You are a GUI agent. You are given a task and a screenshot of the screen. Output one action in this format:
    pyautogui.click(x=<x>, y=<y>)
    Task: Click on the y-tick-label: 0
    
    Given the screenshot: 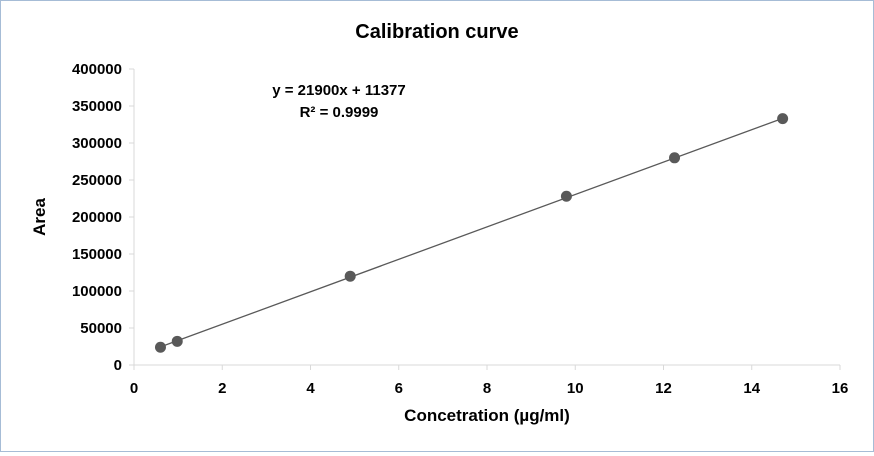 What is the action you would take?
    pyautogui.click(x=118, y=365)
    